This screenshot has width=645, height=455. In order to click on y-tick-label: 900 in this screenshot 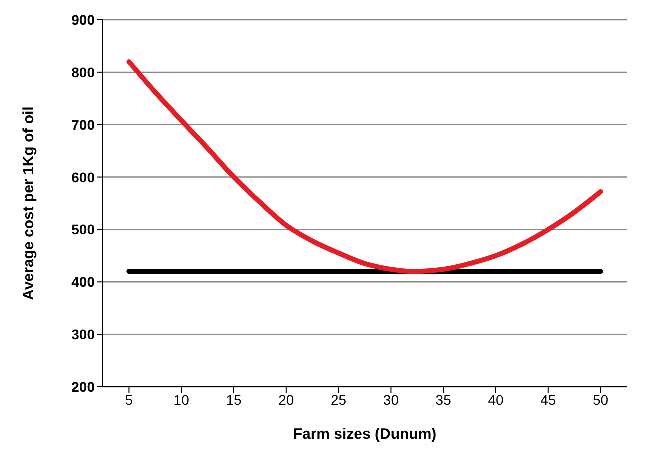, I will do `click(84, 20)`.